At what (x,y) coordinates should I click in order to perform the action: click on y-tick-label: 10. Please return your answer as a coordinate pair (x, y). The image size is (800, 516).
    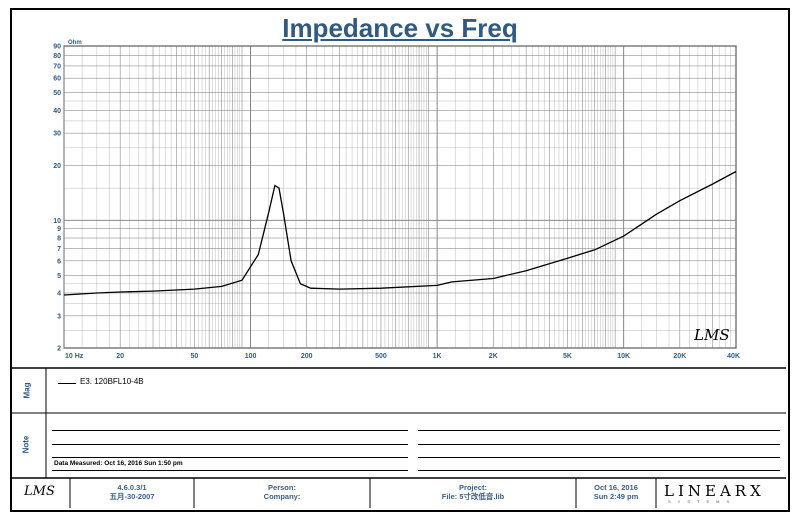
    Looking at the image, I should click on (57, 221).